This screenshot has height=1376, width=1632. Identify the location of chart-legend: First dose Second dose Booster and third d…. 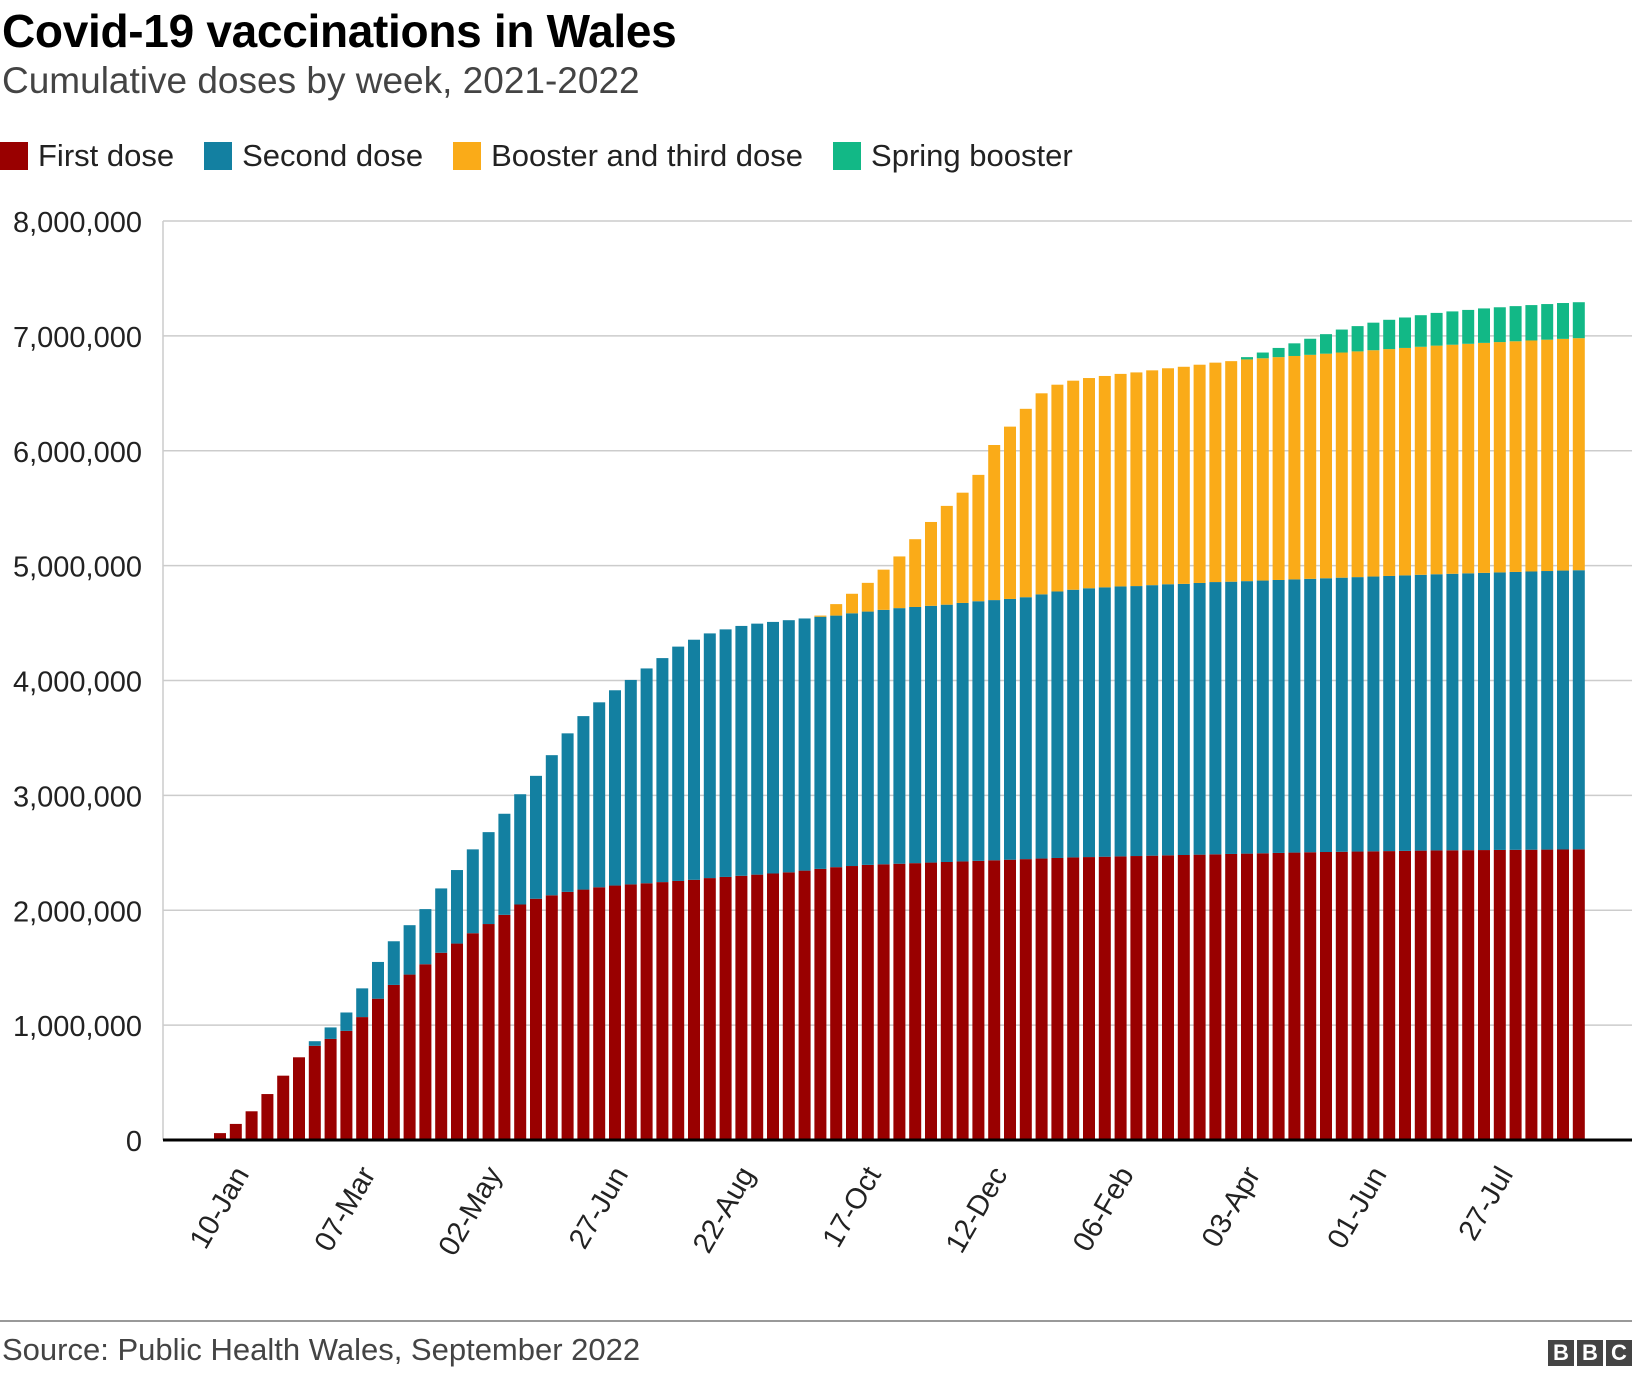
(551, 156).